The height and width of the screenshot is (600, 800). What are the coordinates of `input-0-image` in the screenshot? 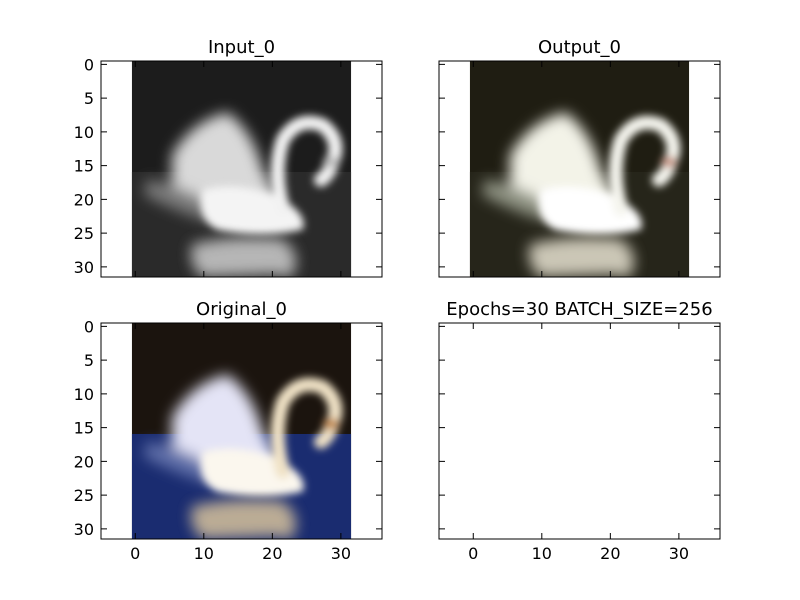 It's located at (241, 169).